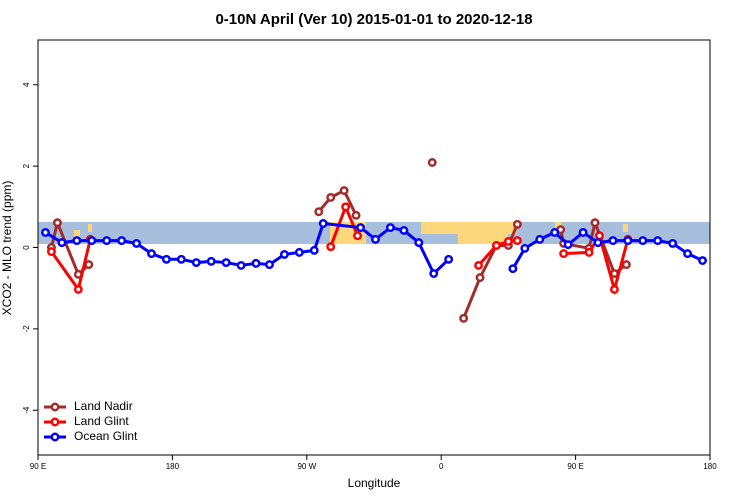 This screenshot has width=750, height=500. What do you see at coordinates (306, 466) in the screenshot?
I see `x-tick-label: 90 W` at bounding box center [306, 466].